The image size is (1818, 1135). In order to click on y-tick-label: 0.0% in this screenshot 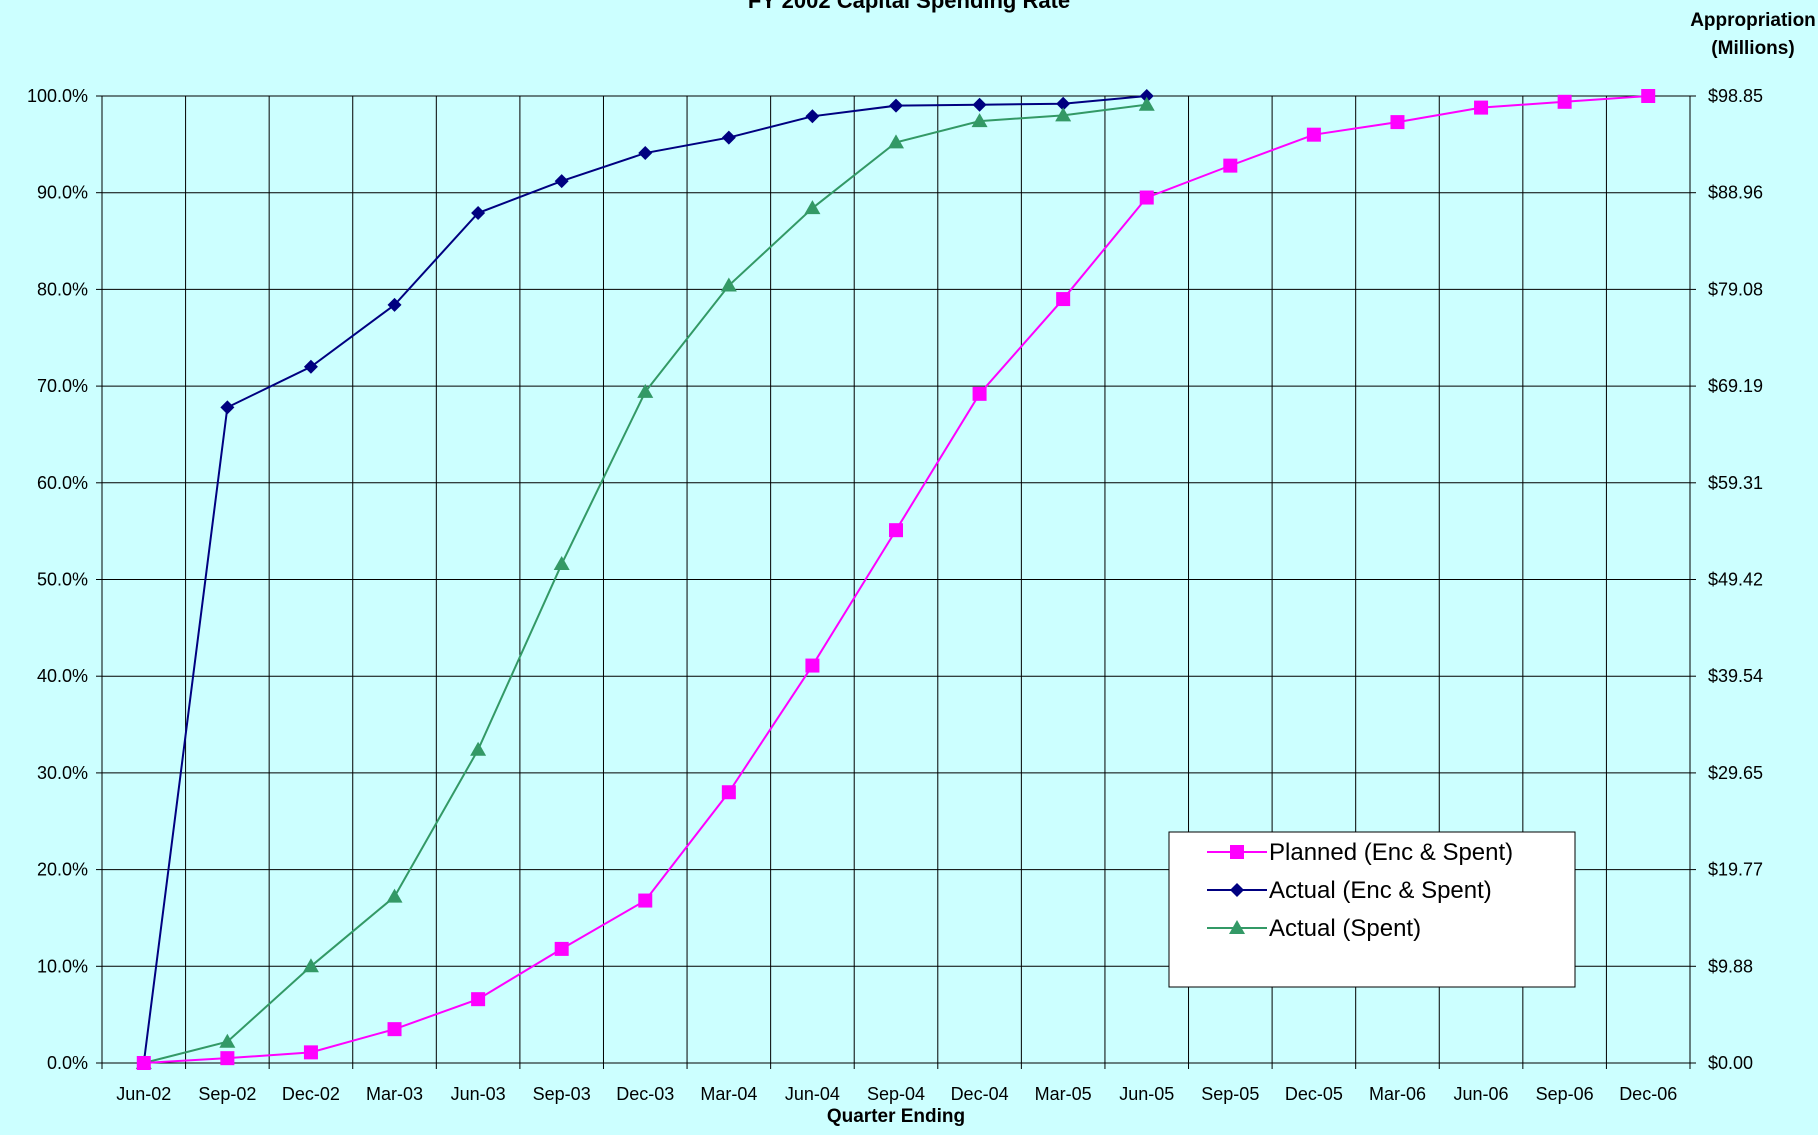, I will do `click(67, 1063)`.